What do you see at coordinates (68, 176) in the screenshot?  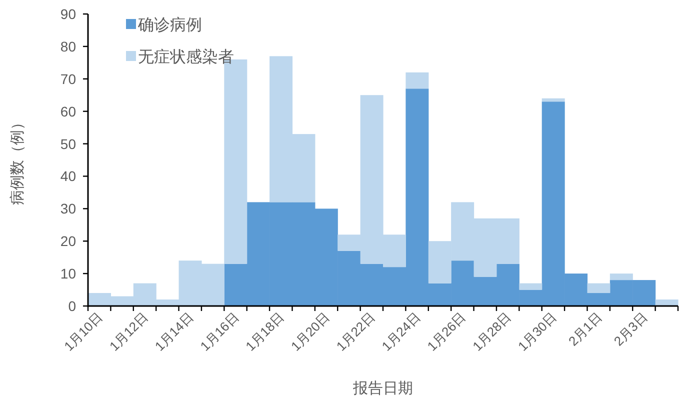 I see `y-tick-label: 40` at bounding box center [68, 176].